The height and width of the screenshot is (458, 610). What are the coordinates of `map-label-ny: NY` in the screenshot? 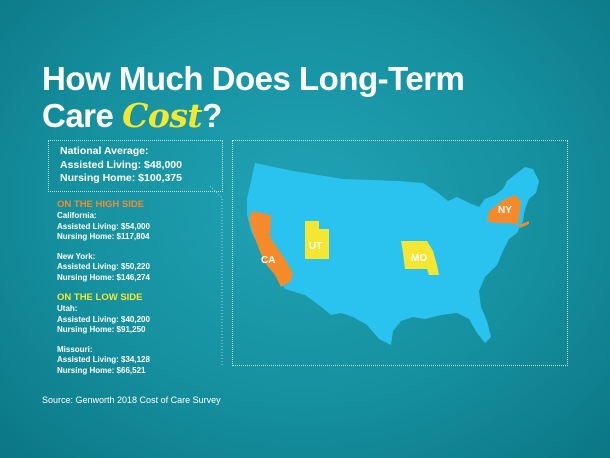 It's located at (505, 210).